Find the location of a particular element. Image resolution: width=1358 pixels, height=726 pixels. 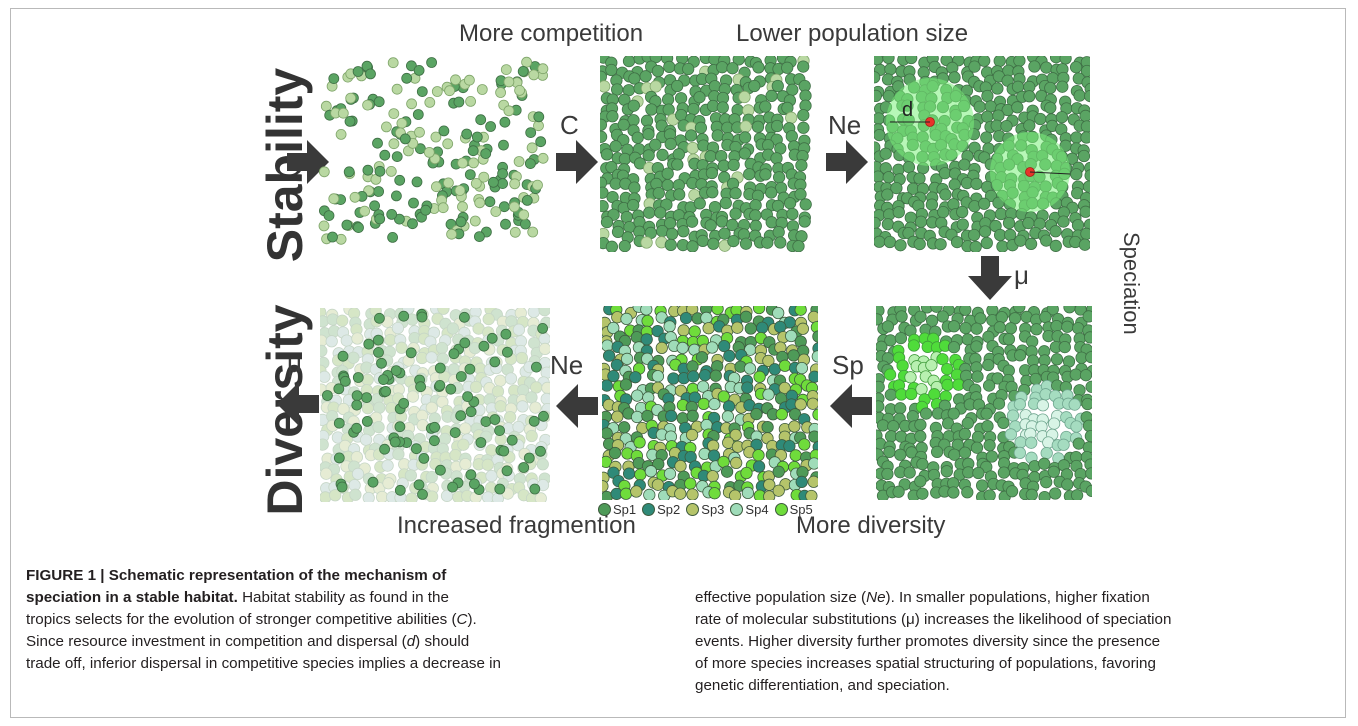

caption-title-end: speciation in a stable habitat. is located at coordinates (132, 597).